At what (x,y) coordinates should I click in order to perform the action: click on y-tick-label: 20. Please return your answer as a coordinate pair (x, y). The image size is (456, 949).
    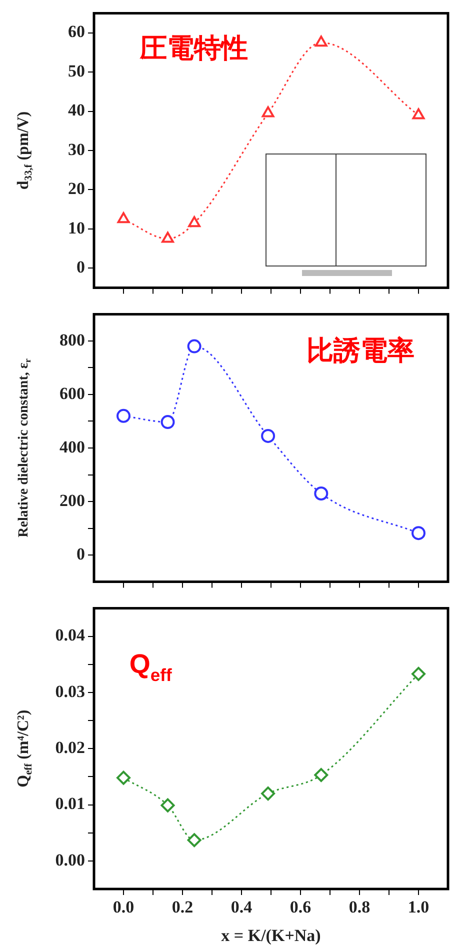
    Looking at the image, I should click on (76, 188).